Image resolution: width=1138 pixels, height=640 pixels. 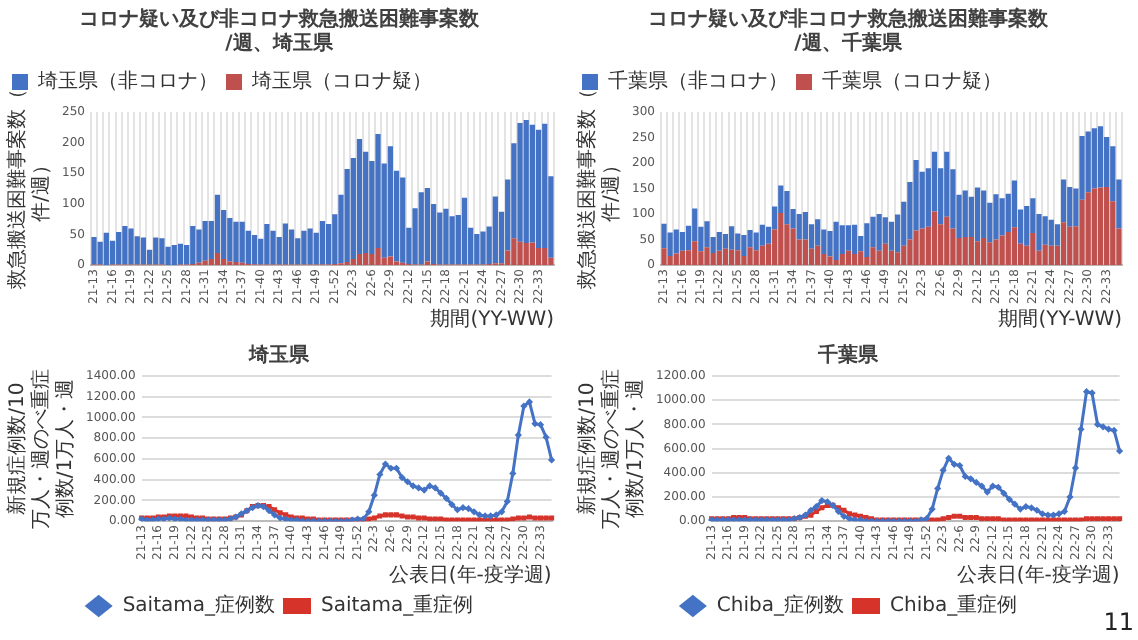 I want to click on chart-title: コロナ疑い及び非コロナ救急搬送困難事案数/週、千葉県, so click(x=849, y=31).